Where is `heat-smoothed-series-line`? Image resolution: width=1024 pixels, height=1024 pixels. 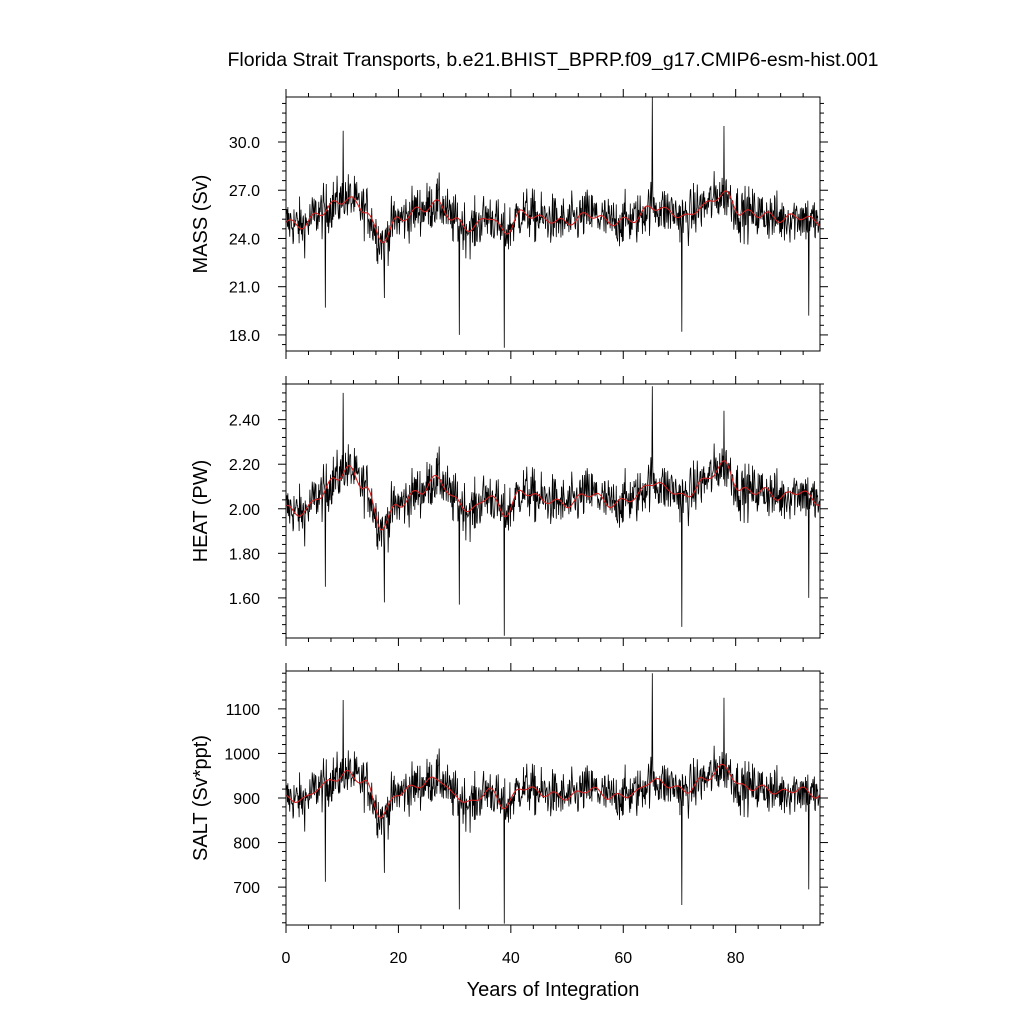
heat-smoothed-series-line is located at coordinates (553, 495).